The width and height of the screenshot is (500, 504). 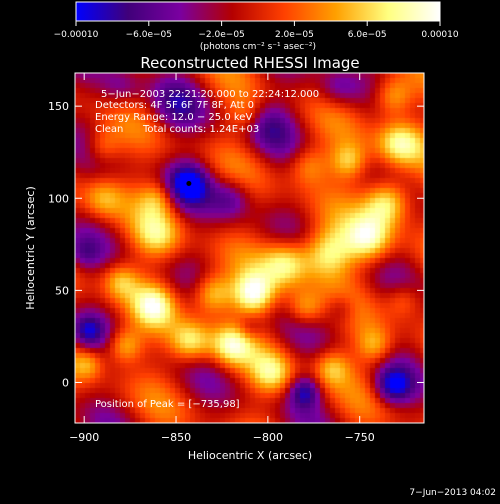 What do you see at coordinates (65, 382) in the screenshot?
I see `y-tick-label: 0` at bounding box center [65, 382].